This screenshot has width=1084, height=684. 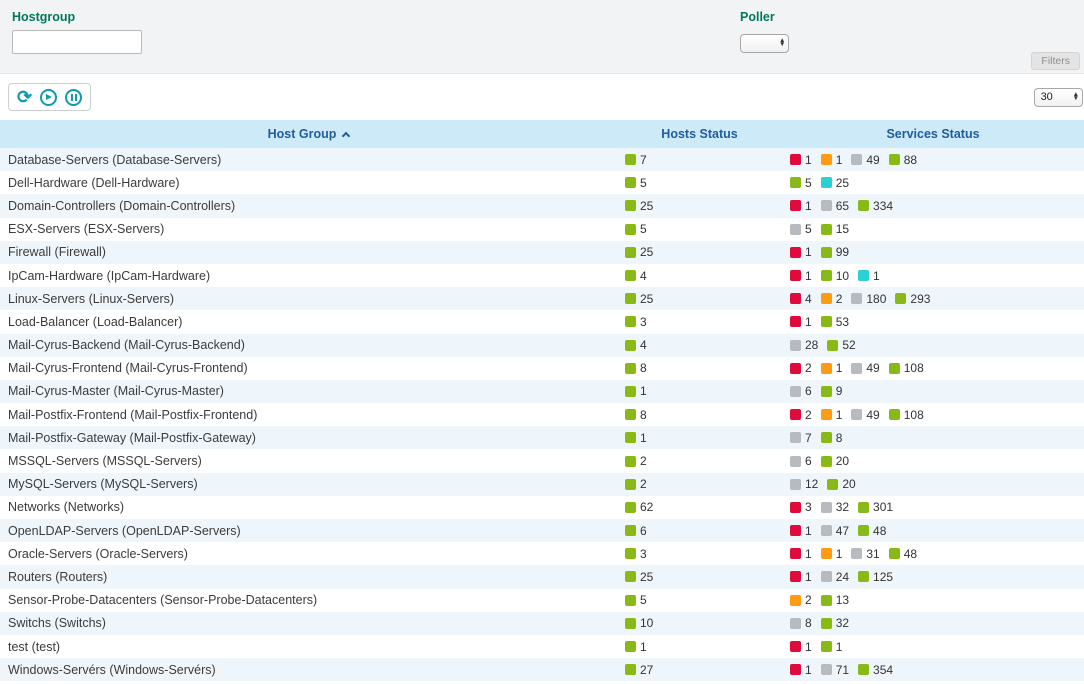 I want to click on poller-select: ▲ ▼, so click(x=765, y=43).